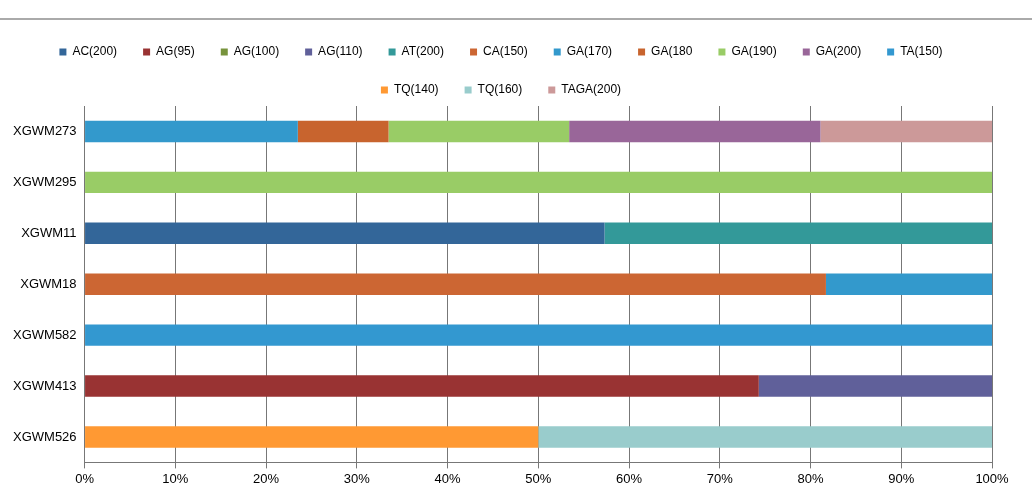 The width and height of the screenshot is (1032, 496). What do you see at coordinates (256, 51) in the screenshot?
I see `legend-label: AG(100)` at bounding box center [256, 51].